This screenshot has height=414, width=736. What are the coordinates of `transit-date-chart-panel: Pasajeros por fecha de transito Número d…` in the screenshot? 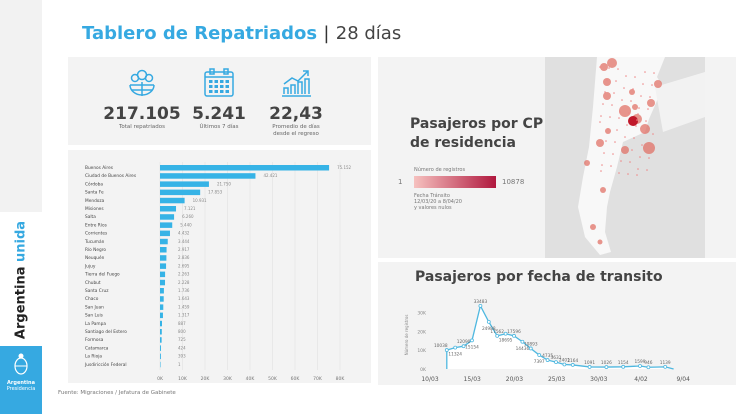 It's located at (557, 323).